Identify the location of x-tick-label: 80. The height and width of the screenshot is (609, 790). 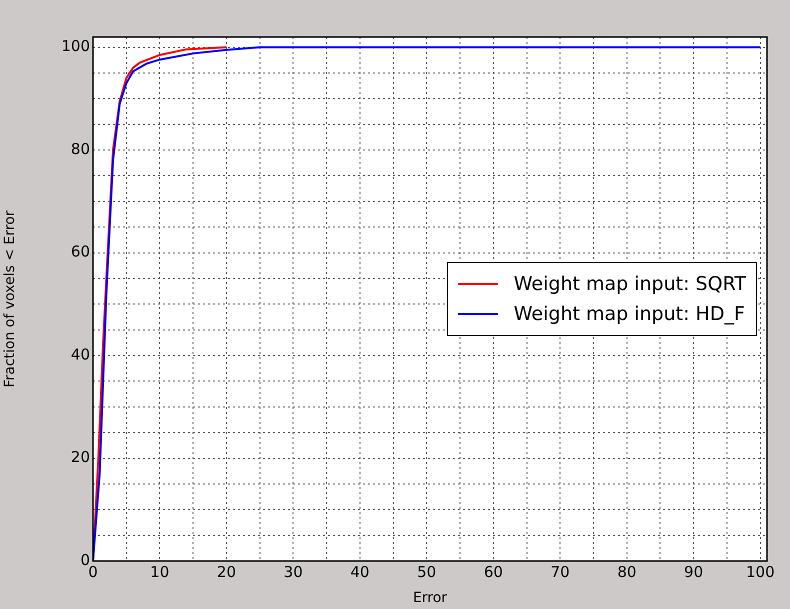
(626, 571).